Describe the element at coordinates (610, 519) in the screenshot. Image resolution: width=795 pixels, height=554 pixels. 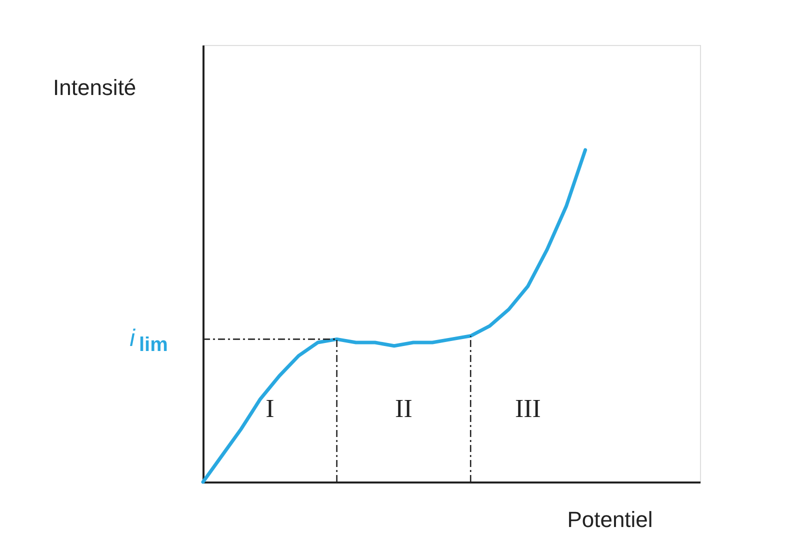
I see `x-axis-title: Potentiel` at that location.